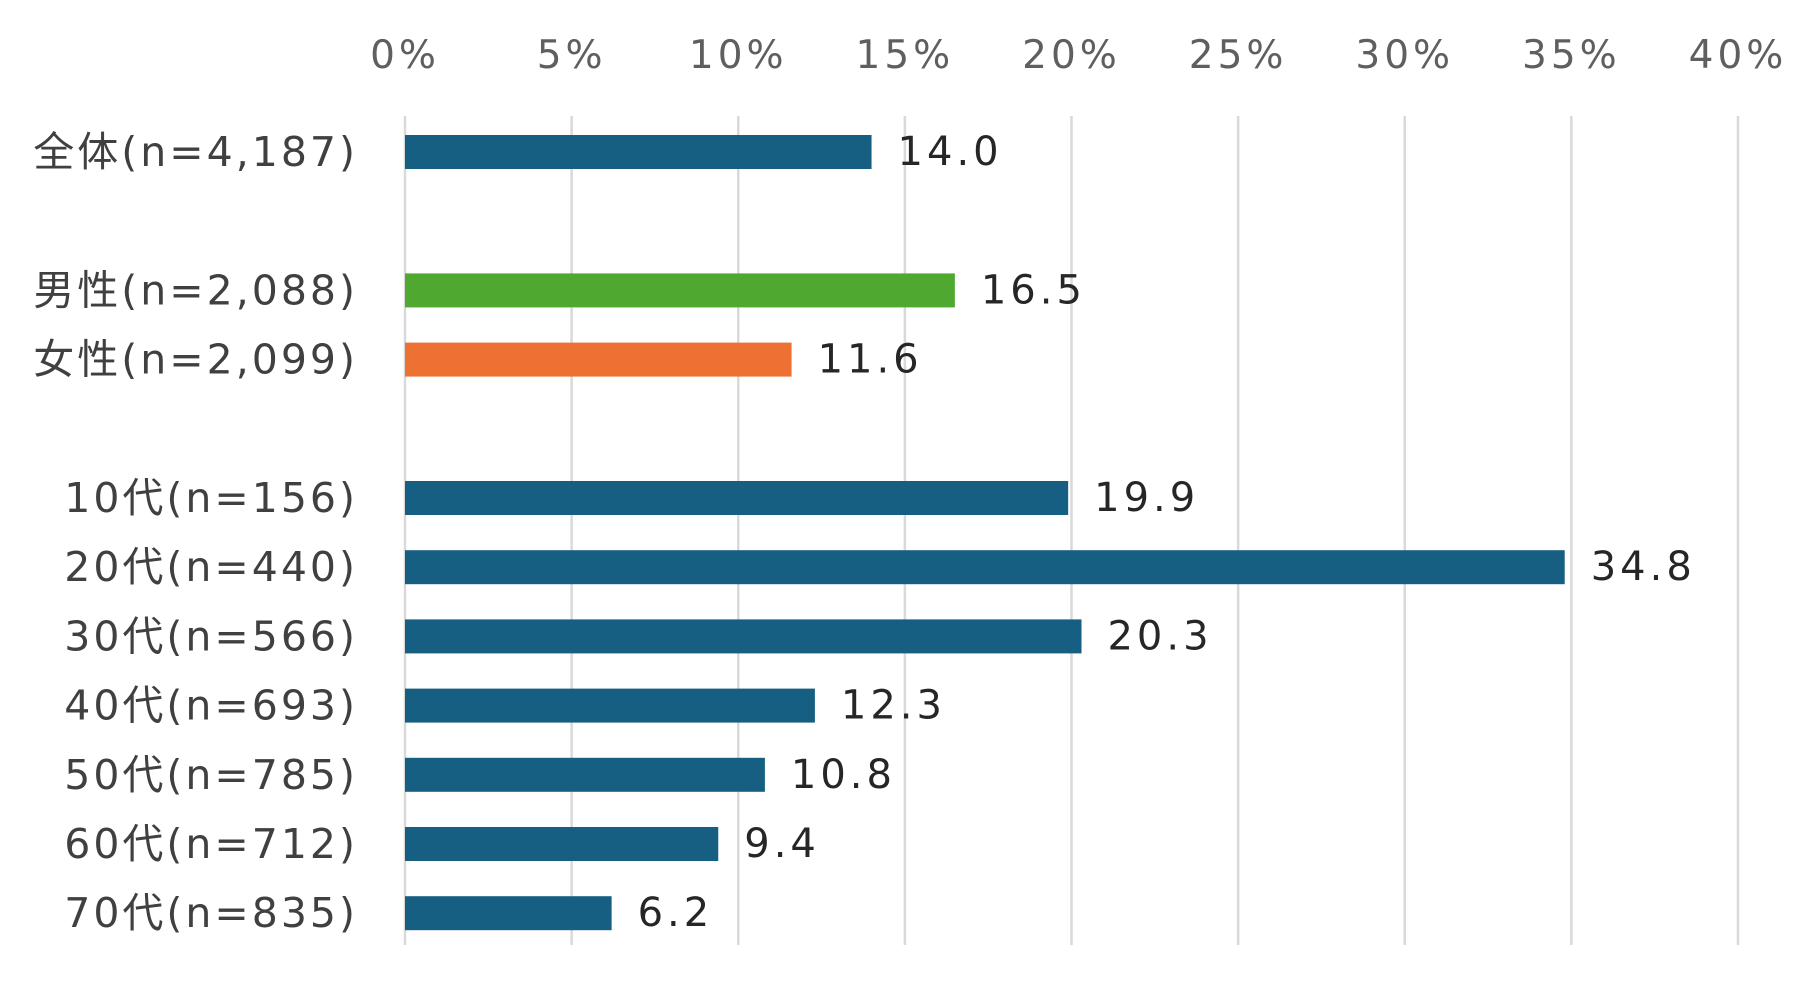  What do you see at coordinates (405, 55) in the screenshot?
I see `x-tick-label: 0%` at bounding box center [405, 55].